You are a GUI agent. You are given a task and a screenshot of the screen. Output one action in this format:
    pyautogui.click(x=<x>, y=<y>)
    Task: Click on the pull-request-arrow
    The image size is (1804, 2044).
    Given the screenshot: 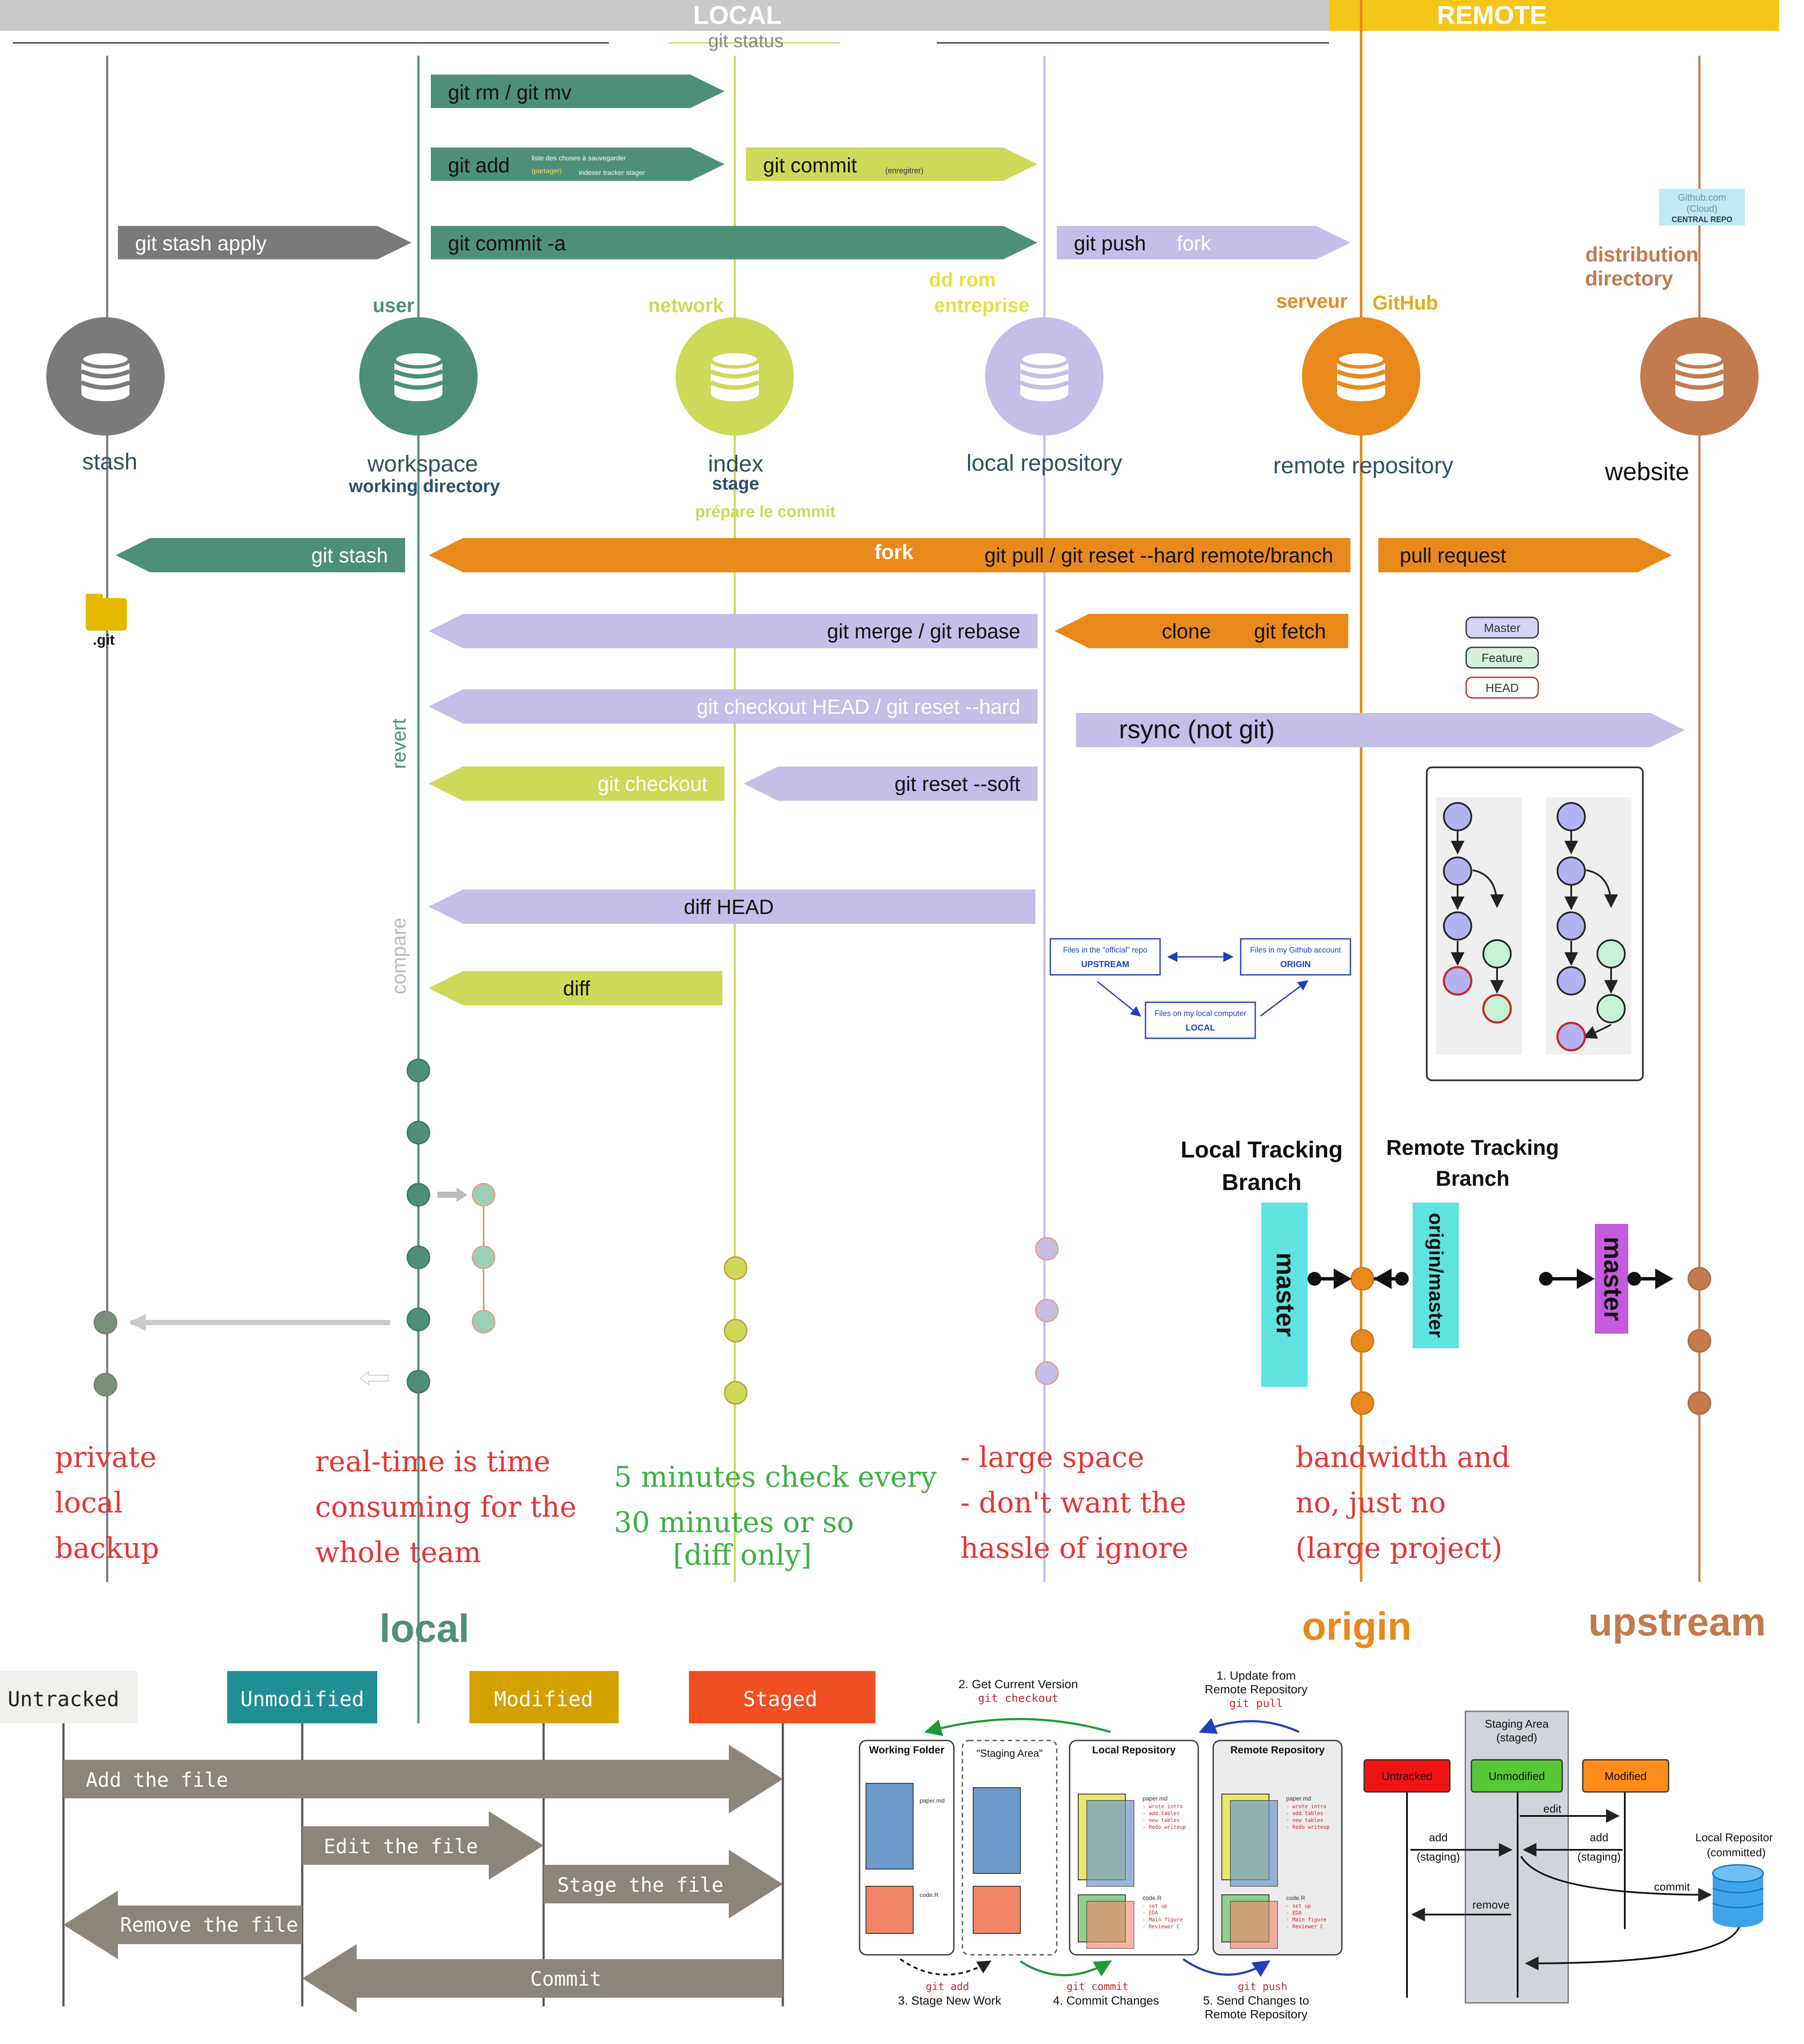 What is the action you would take?
    pyautogui.click(x=1525, y=555)
    